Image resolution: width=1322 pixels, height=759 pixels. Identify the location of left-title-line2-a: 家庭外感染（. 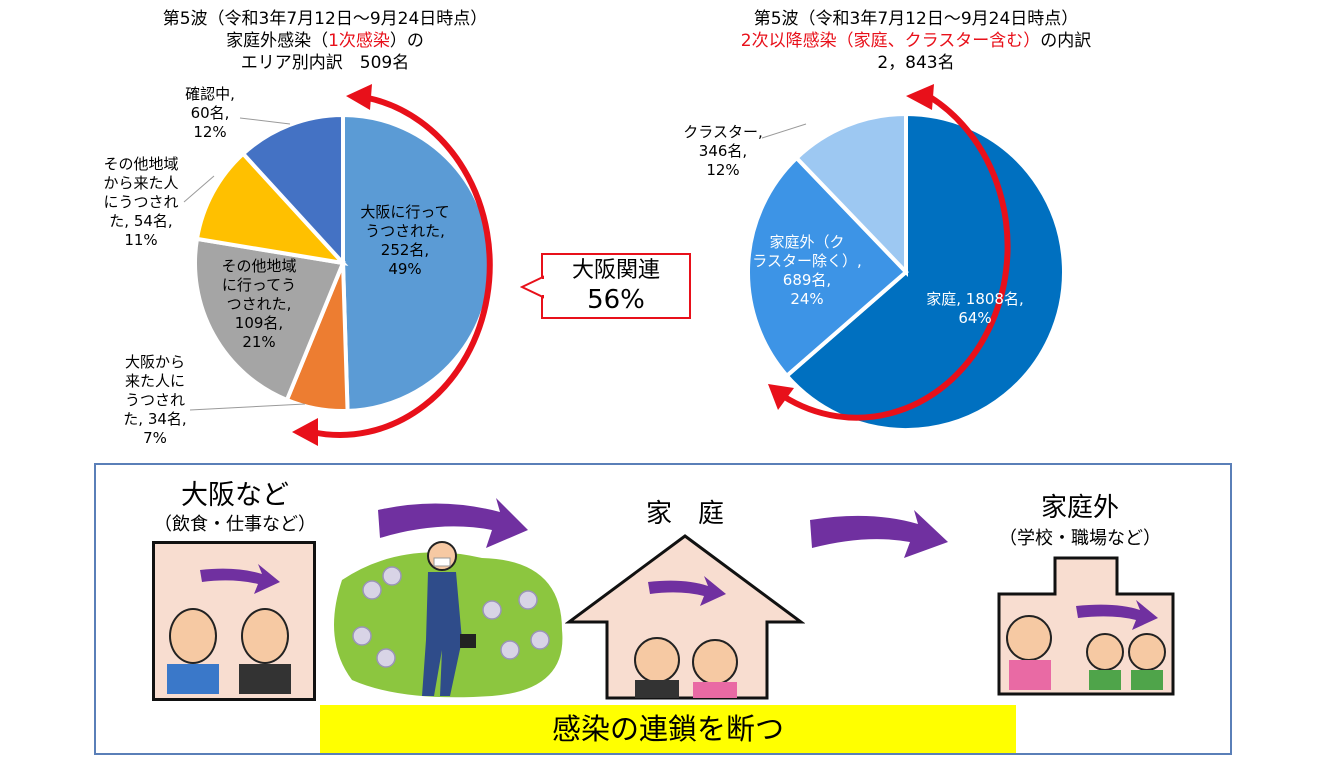
(277, 41).